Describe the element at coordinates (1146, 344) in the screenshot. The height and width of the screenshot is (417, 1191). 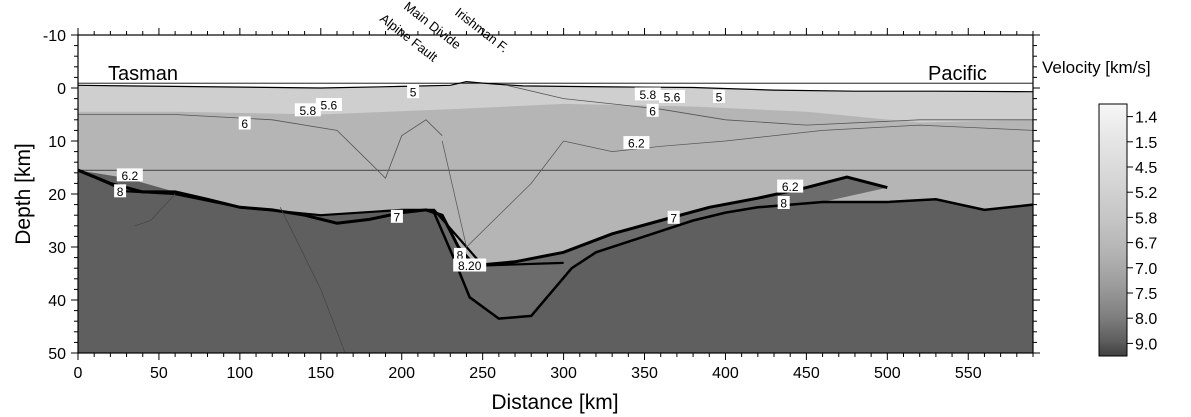
I see `colorbar-tick-label: 9.0` at that location.